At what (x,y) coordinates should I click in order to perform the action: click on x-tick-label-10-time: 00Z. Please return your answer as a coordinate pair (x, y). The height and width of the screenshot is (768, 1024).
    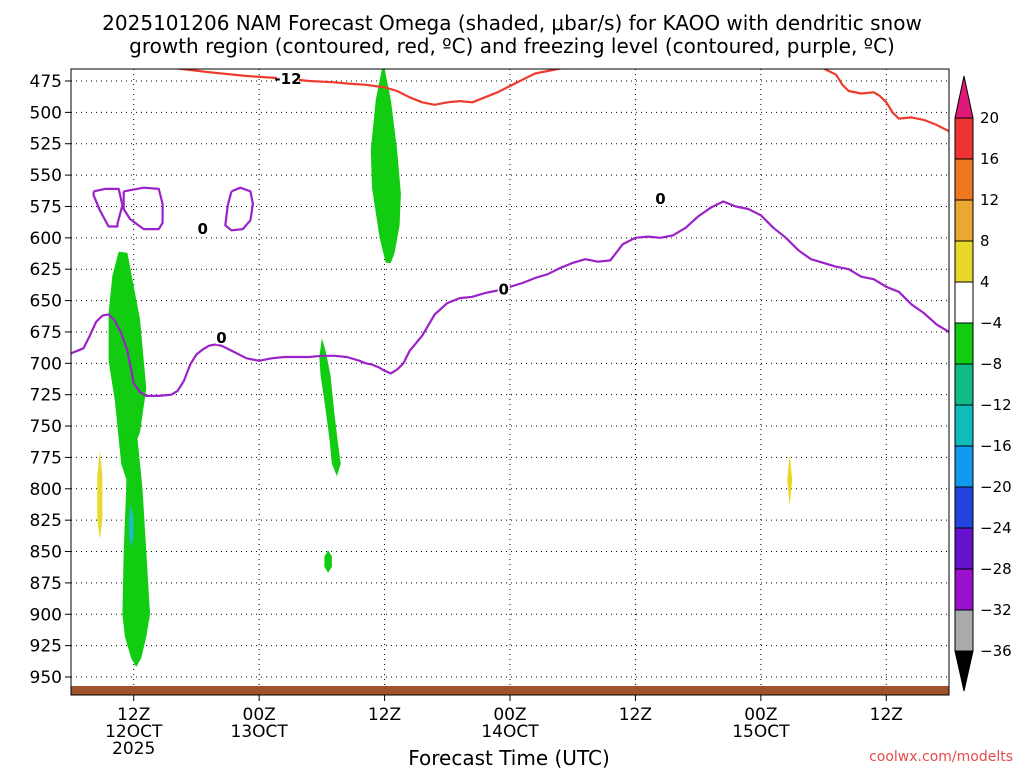
    Looking at the image, I should click on (259, 715).